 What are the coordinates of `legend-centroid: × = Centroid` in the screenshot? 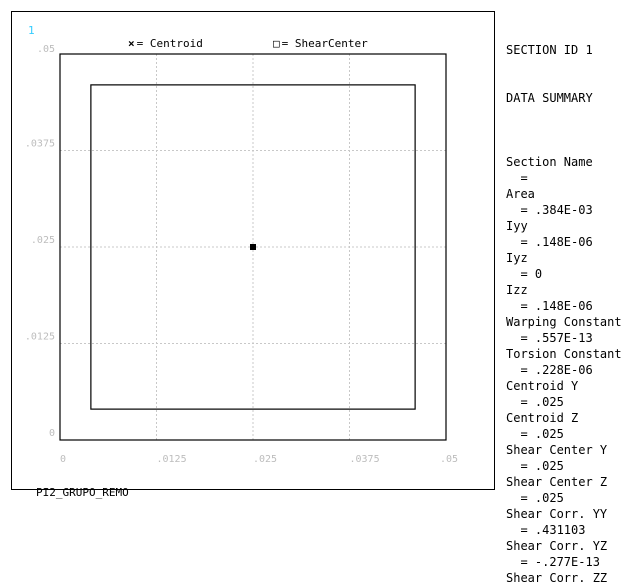 It's located at (165, 43).